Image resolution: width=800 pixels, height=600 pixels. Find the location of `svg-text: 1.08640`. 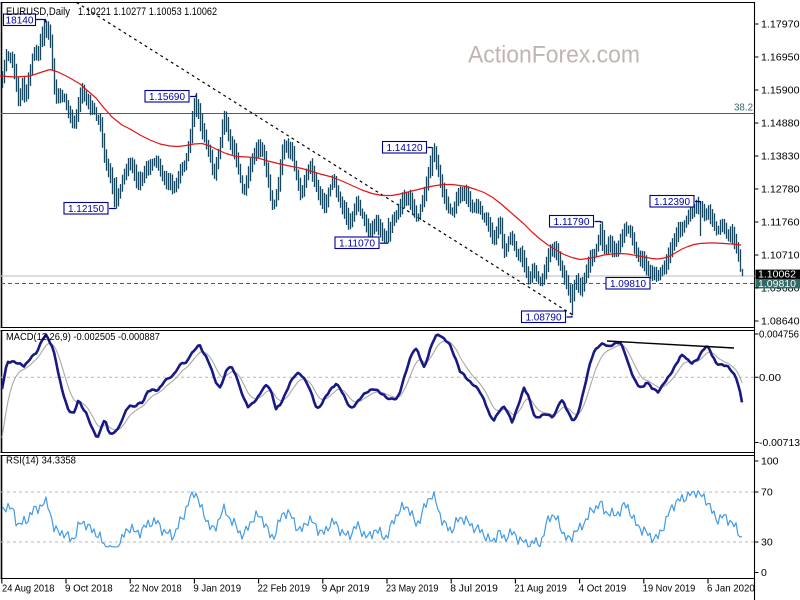

svg-text: 1.08640 is located at coordinates (780, 322).